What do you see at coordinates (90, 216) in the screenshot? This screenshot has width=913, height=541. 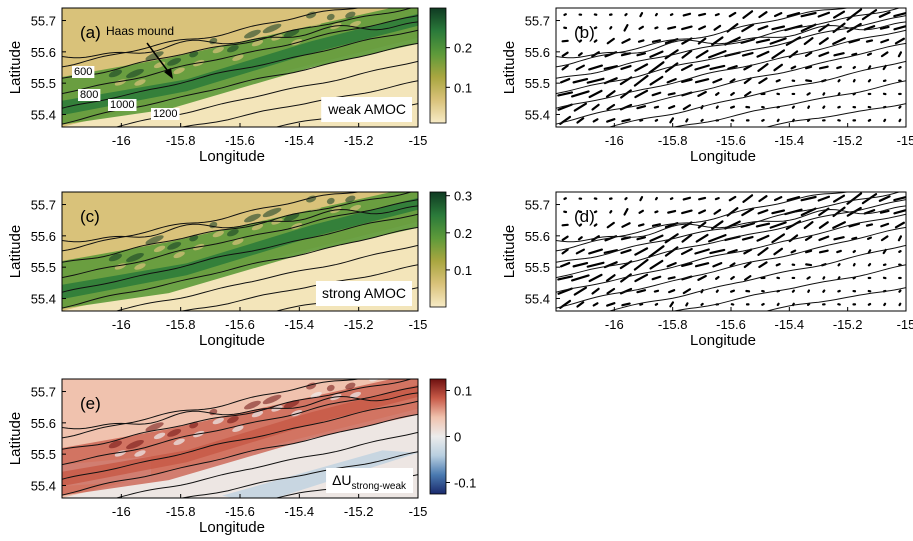 I see `panel-label: (c)` at bounding box center [90, 216].